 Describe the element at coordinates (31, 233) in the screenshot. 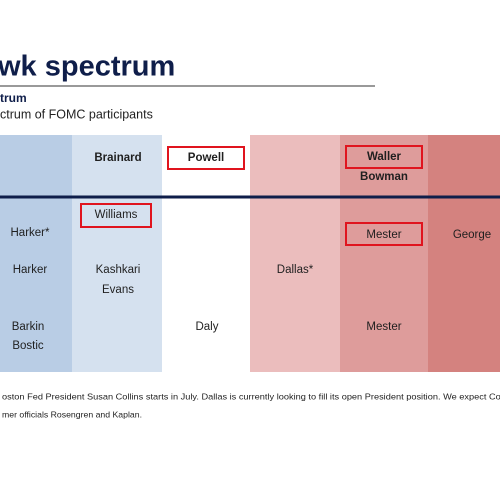

I see `member-name: Harker*` at that location.